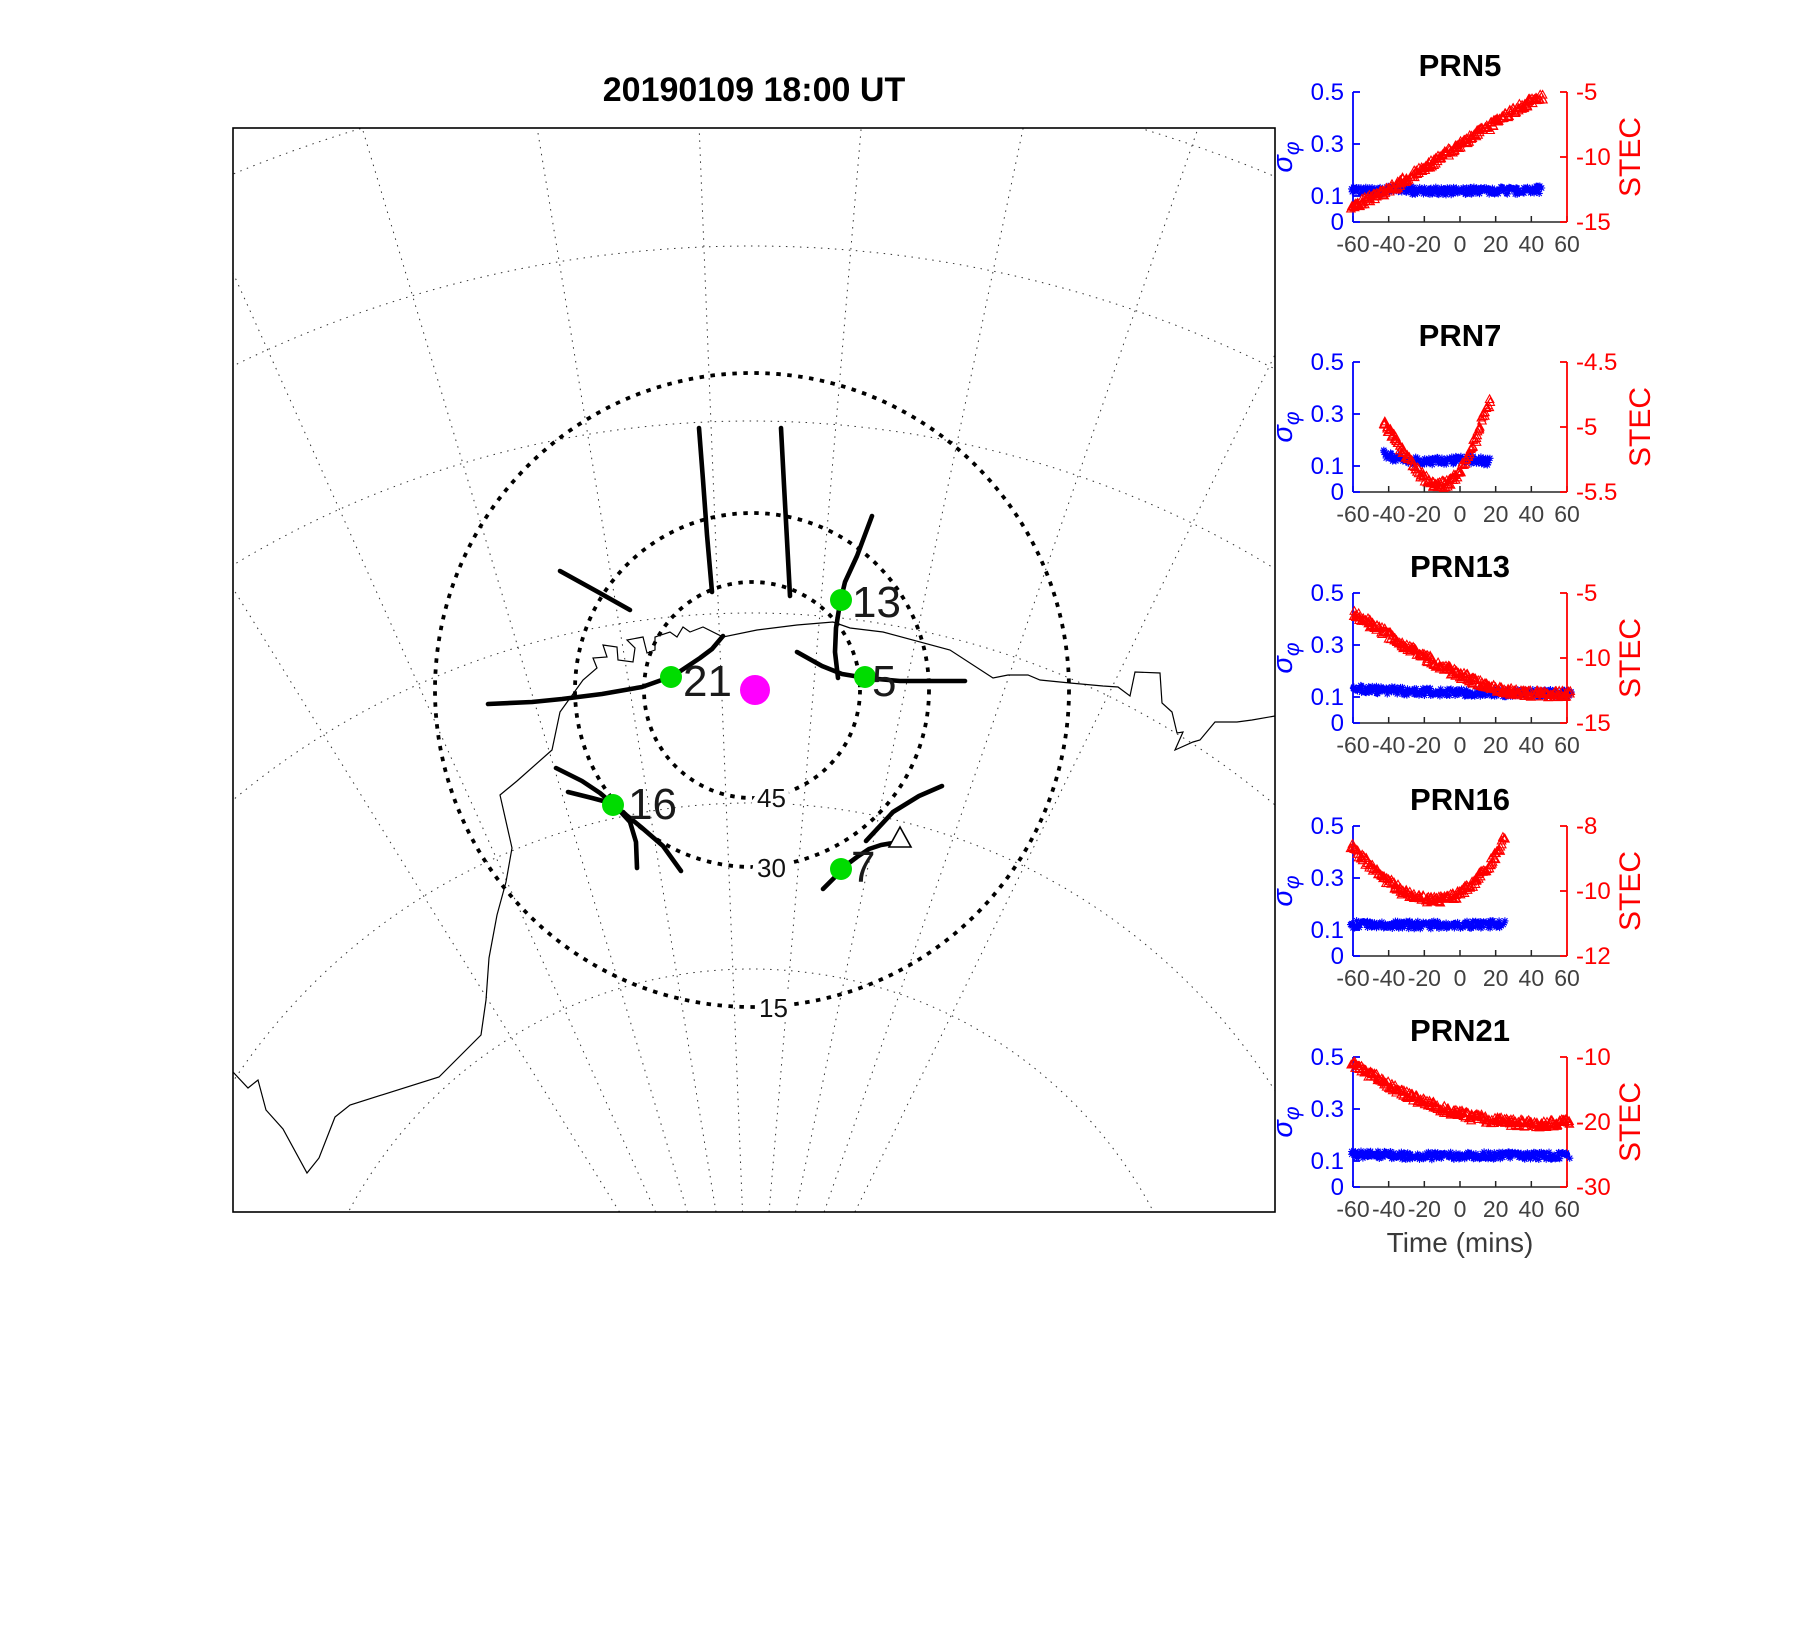  What do you see at coordinates (900, 836) in the screenshot?
I see `triangle-marker` at bounding box center [900, 836].